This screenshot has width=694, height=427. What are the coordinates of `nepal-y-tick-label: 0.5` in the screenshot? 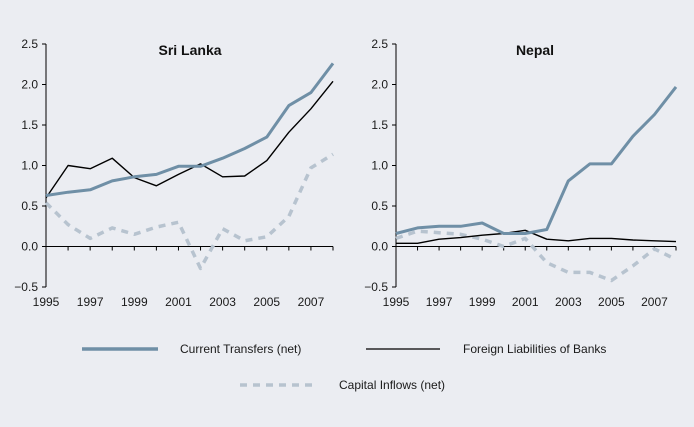 It's located at (379, 206).